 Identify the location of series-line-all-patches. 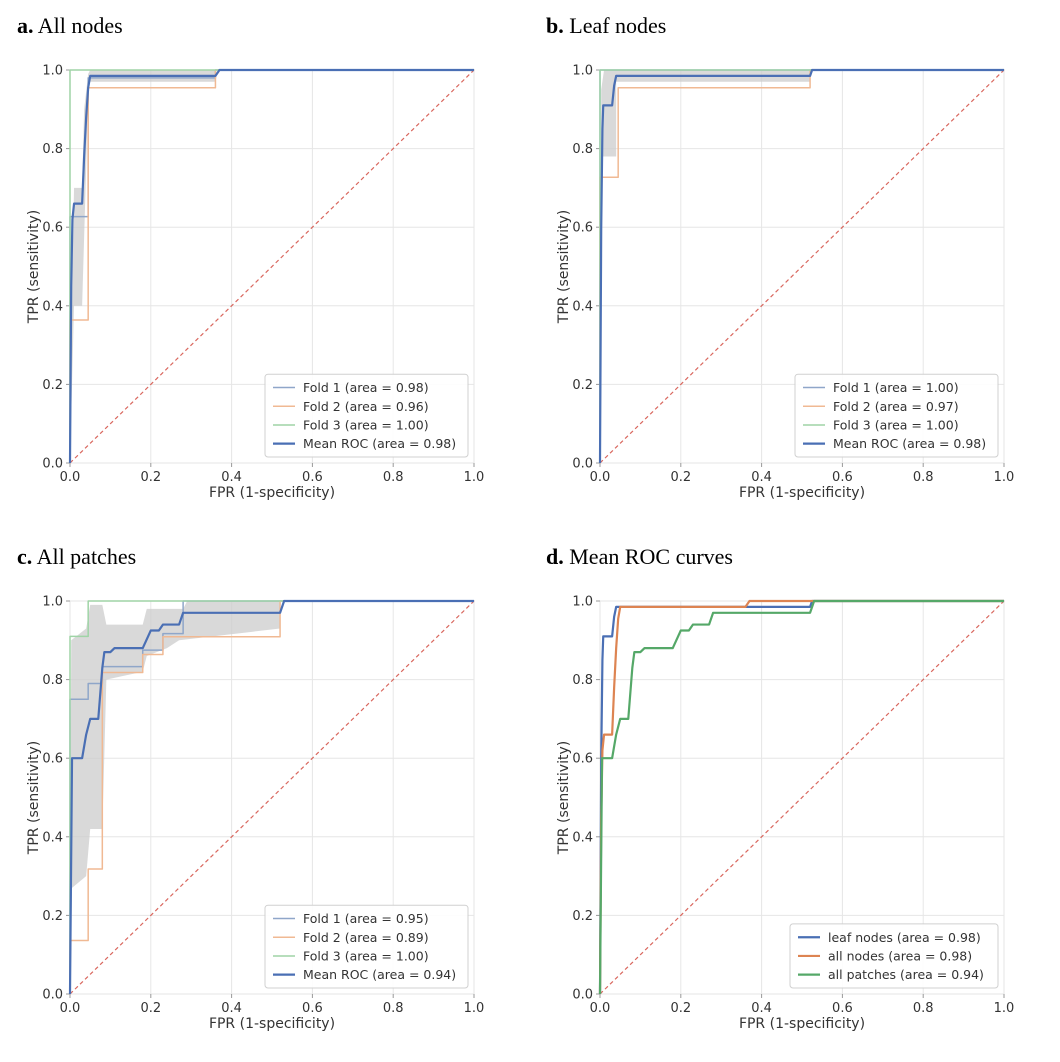
(801, 797).